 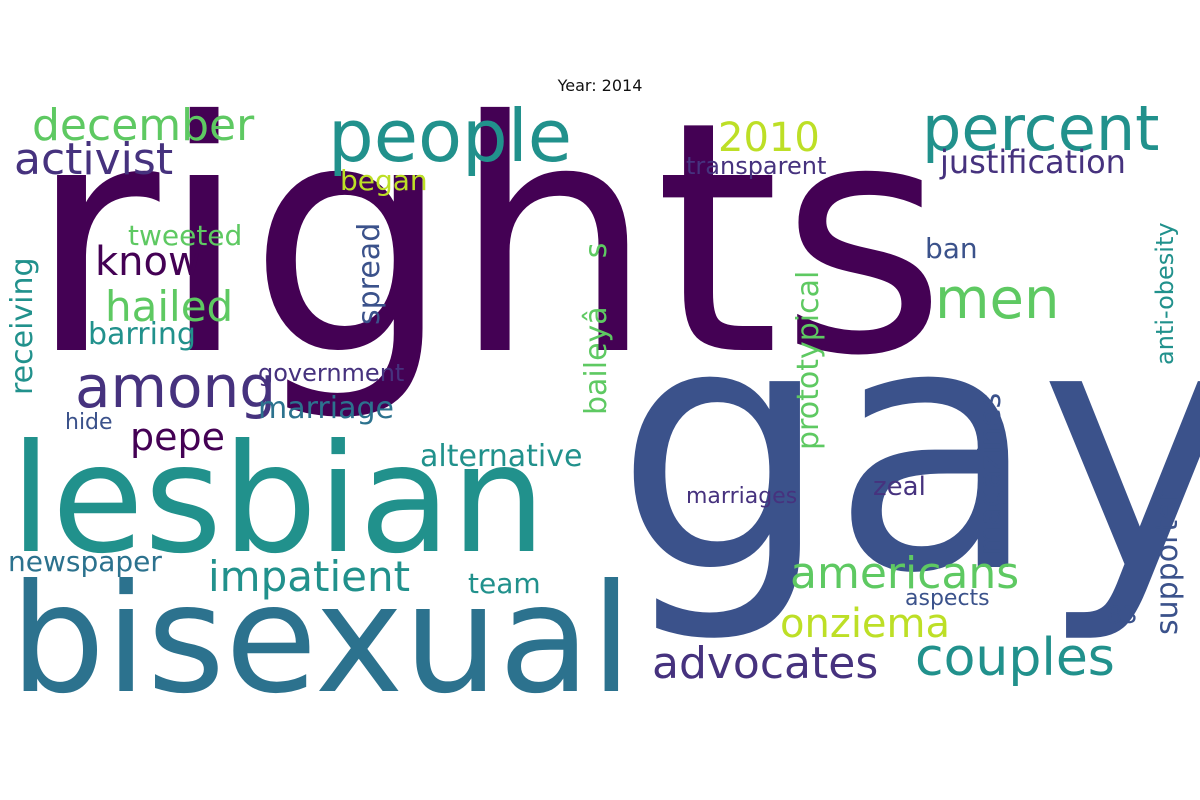 I want to click on word-began: began, so click(x=384, y=180).